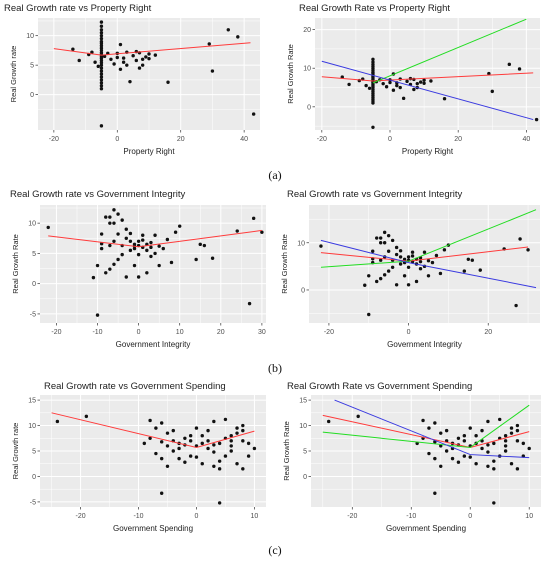  Describe the element at coordinates (426, 426) in the screenshot. I see `fit-line-green` at that location.